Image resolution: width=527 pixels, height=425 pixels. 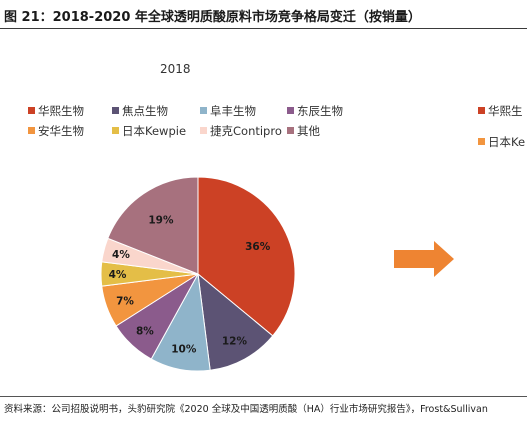 I want to click on legend-label: 其他, so click(x=308, y=131).